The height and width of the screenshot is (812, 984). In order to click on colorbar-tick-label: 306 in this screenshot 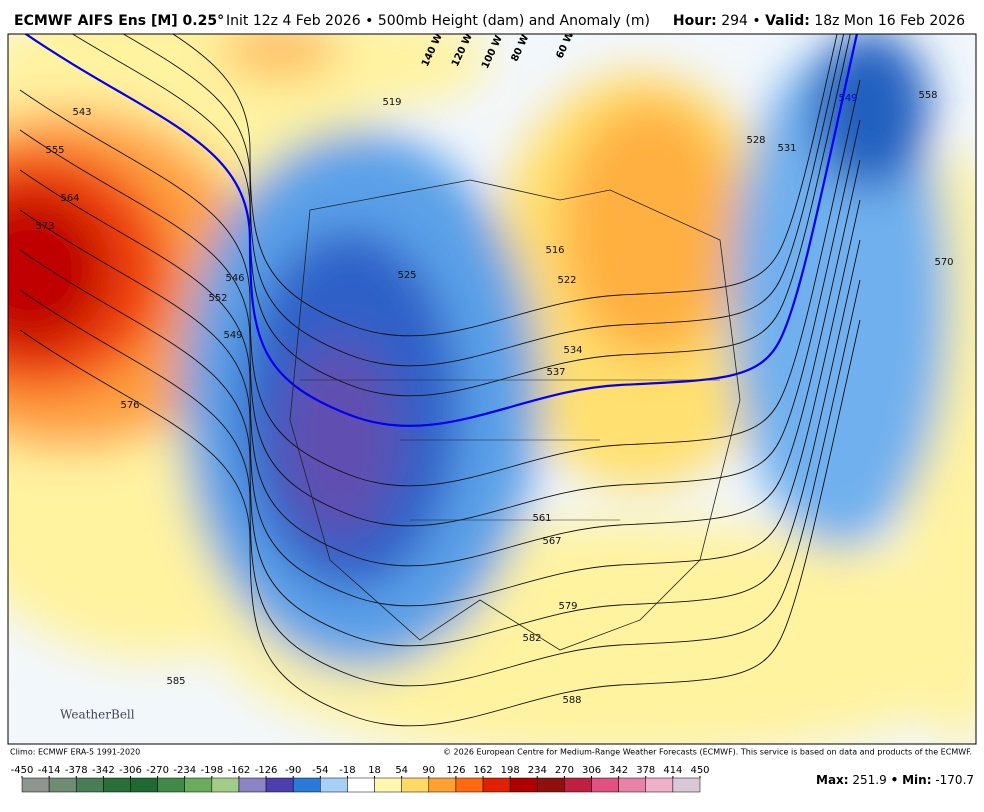, I will do `click(591, 770)`.